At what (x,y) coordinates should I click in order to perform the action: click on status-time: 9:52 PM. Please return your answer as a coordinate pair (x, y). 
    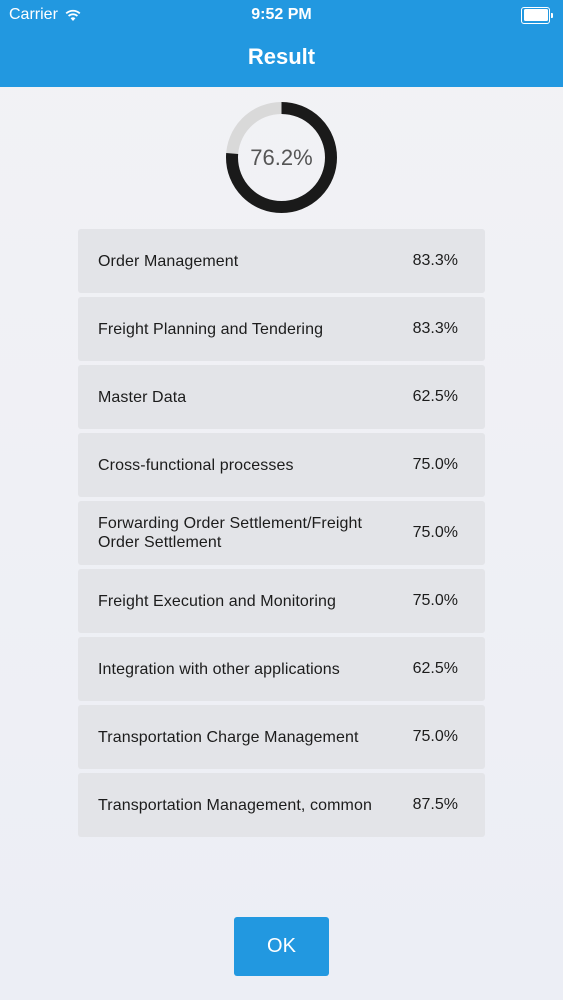
    Looking at the image, I should click on (281, 14).